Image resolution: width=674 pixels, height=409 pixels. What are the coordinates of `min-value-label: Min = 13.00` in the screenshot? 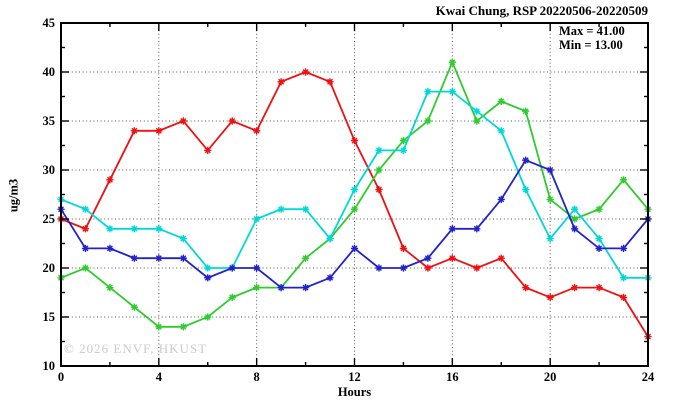 It's located at (591, 44).